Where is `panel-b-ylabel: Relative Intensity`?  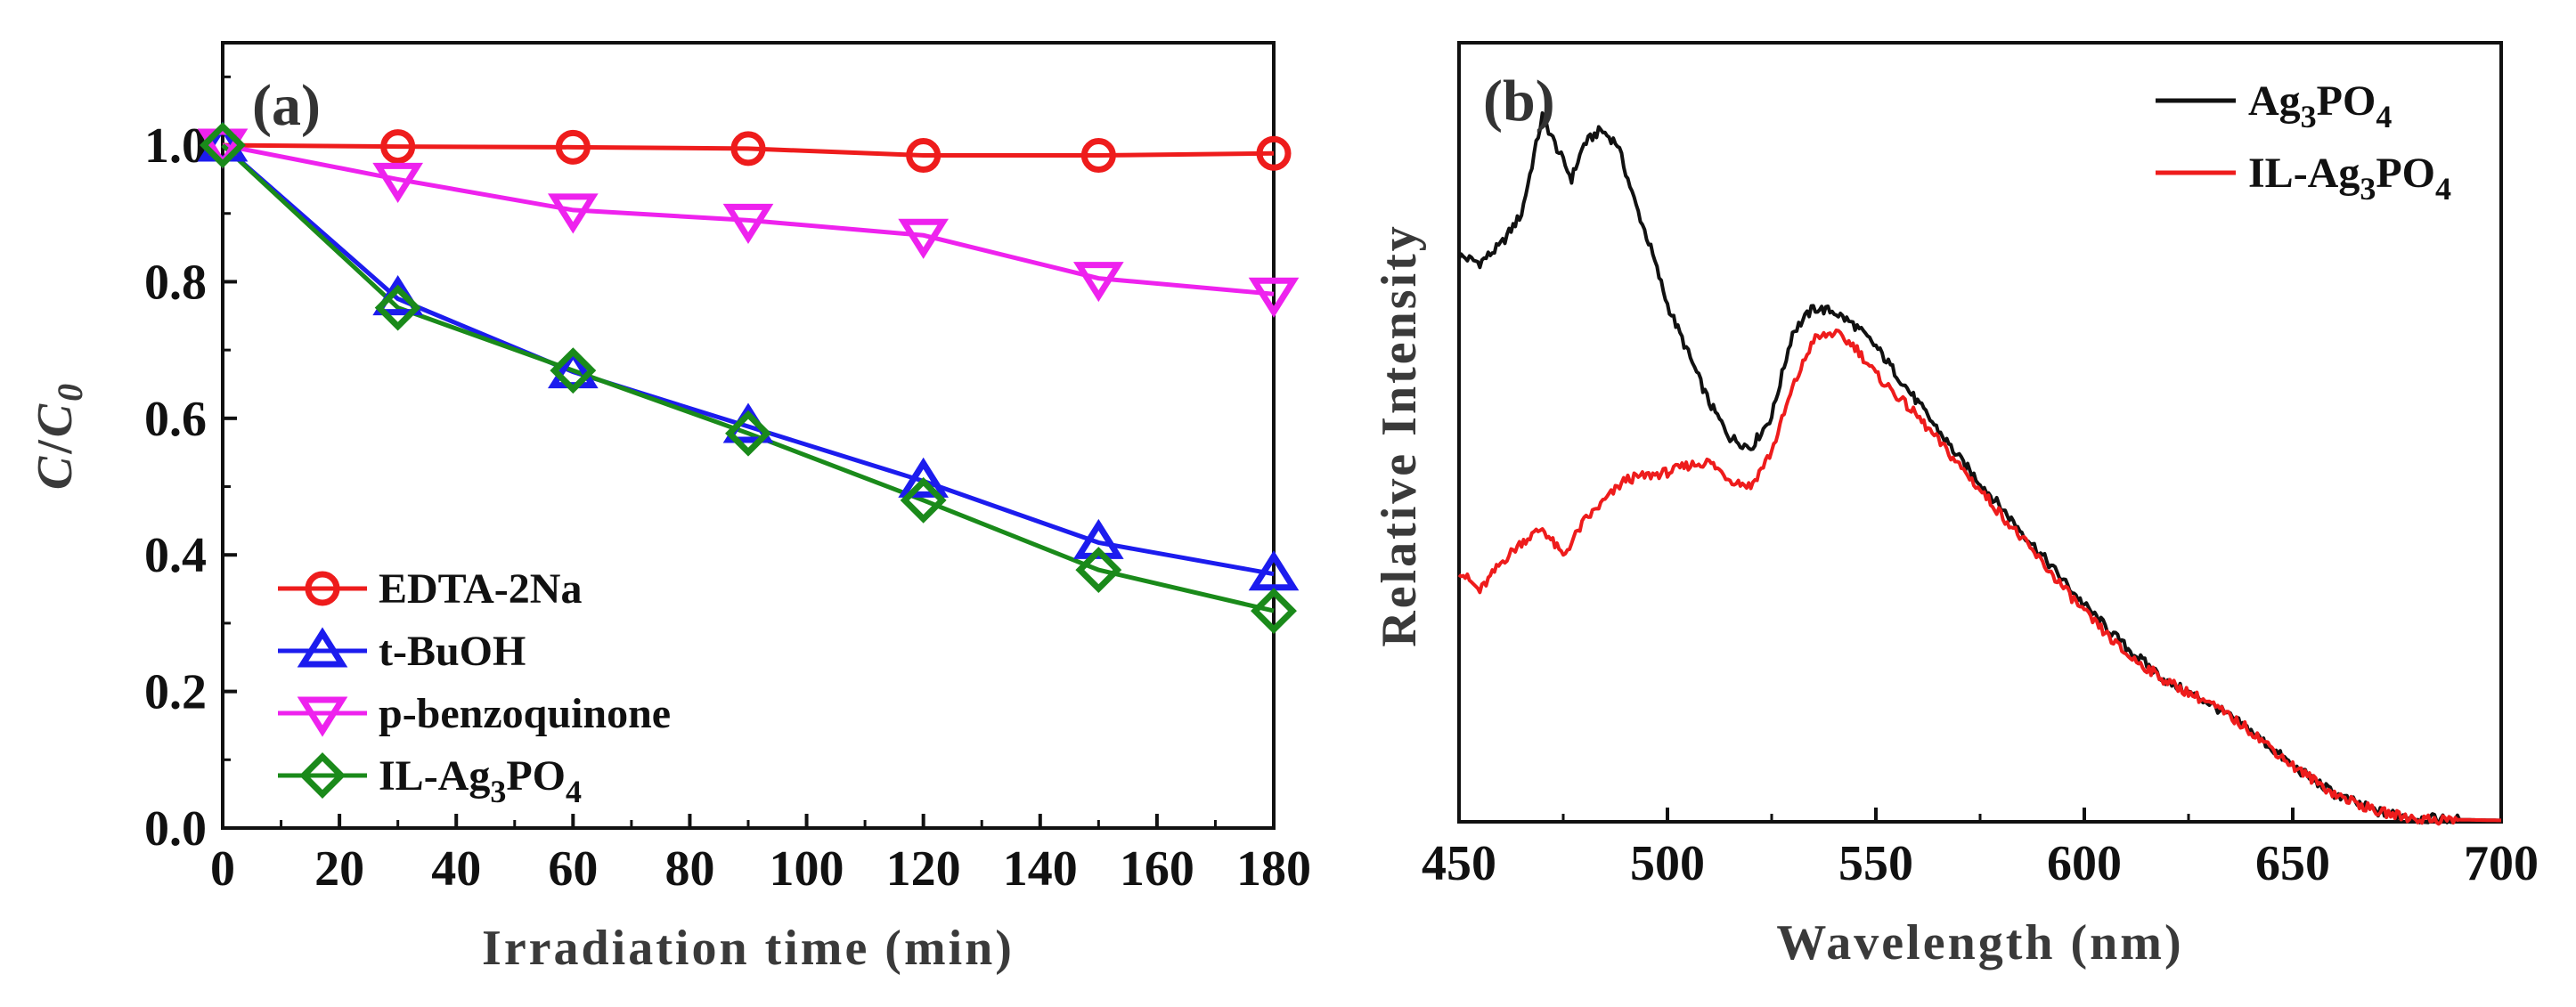 panel-b-ylabel: Relative Intensity is located at coordinates (1399, 435).